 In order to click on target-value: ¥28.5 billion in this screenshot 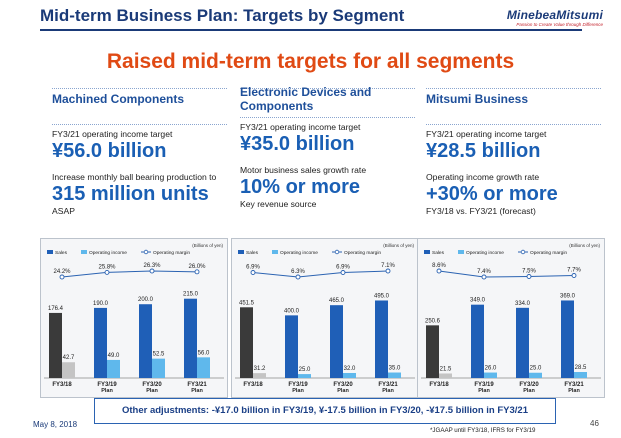, I will do `click(483, 151)`.